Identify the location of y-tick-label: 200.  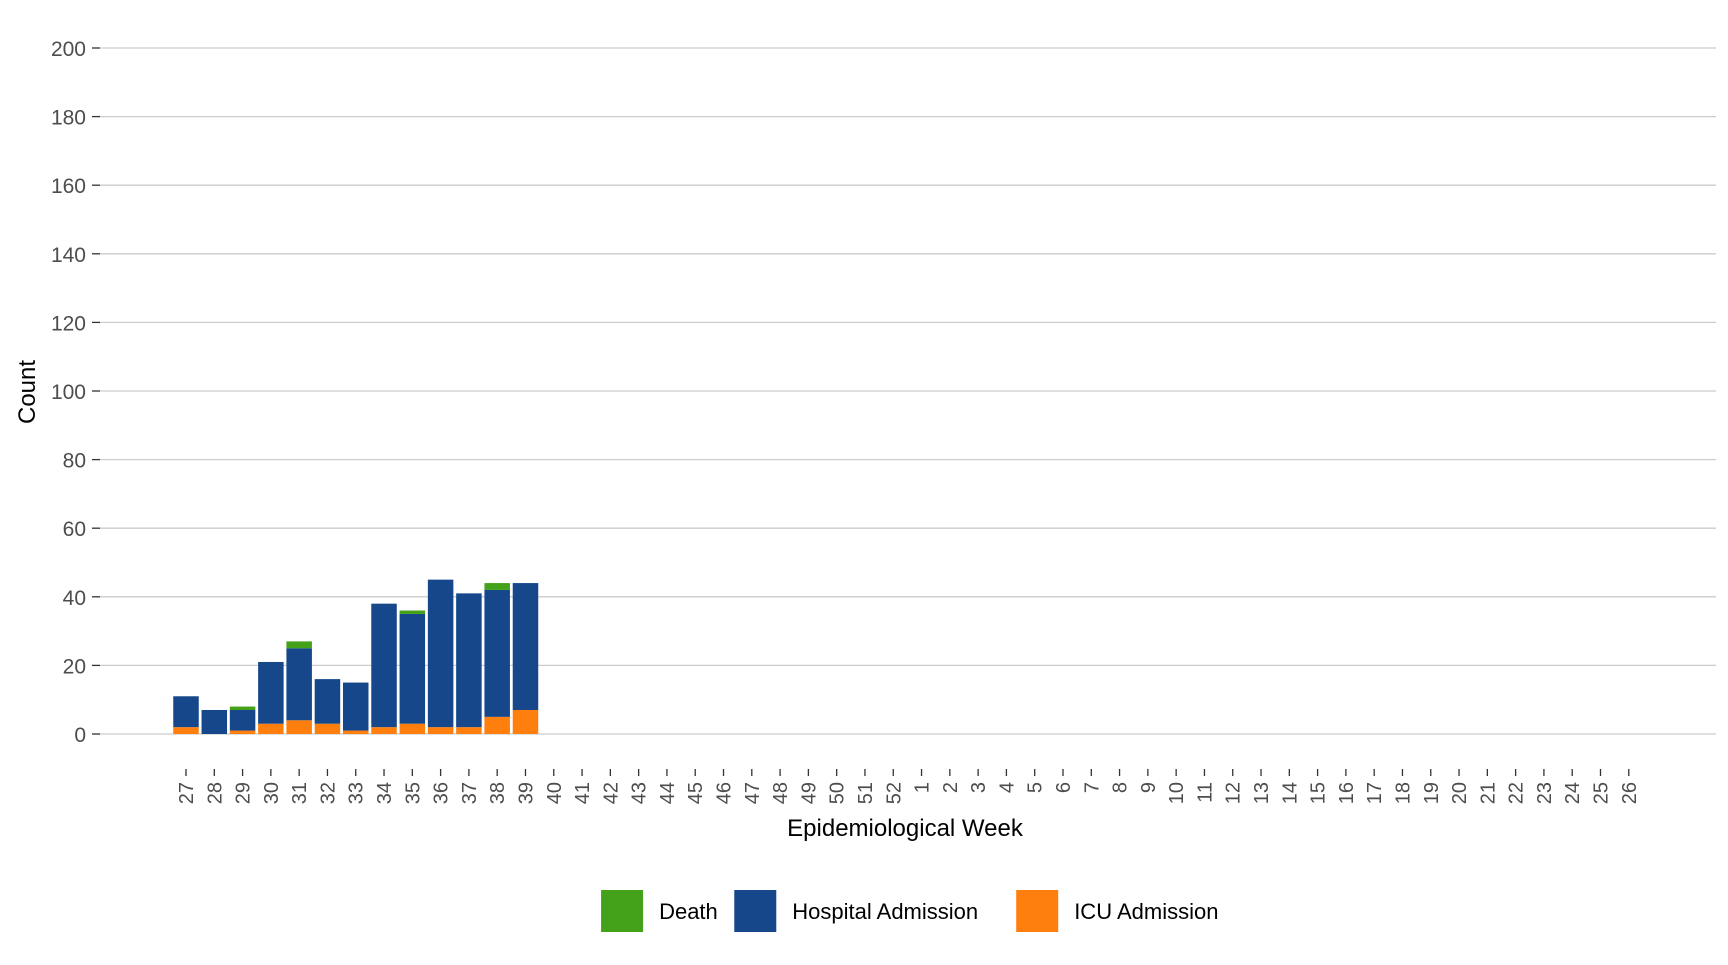
(68, 49).